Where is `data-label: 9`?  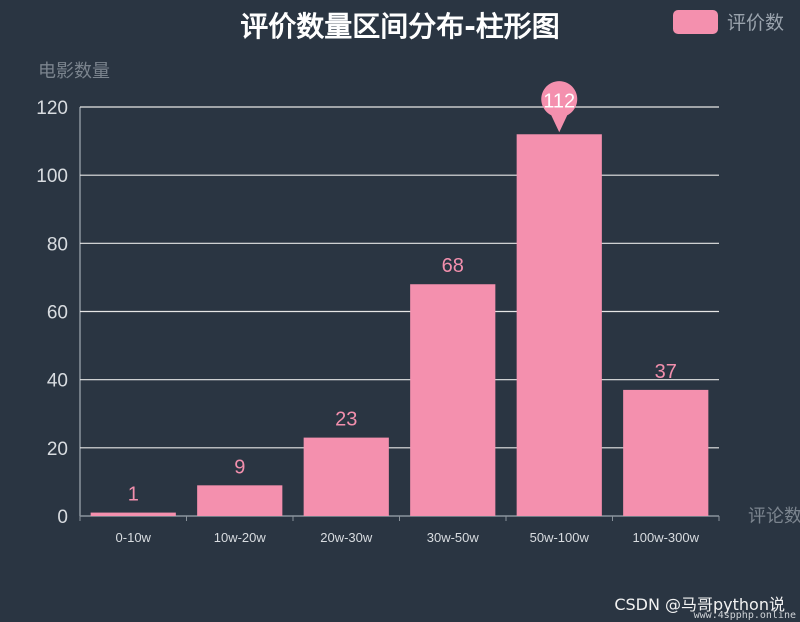
data-label: 9 is located at coordinates (239, 467).